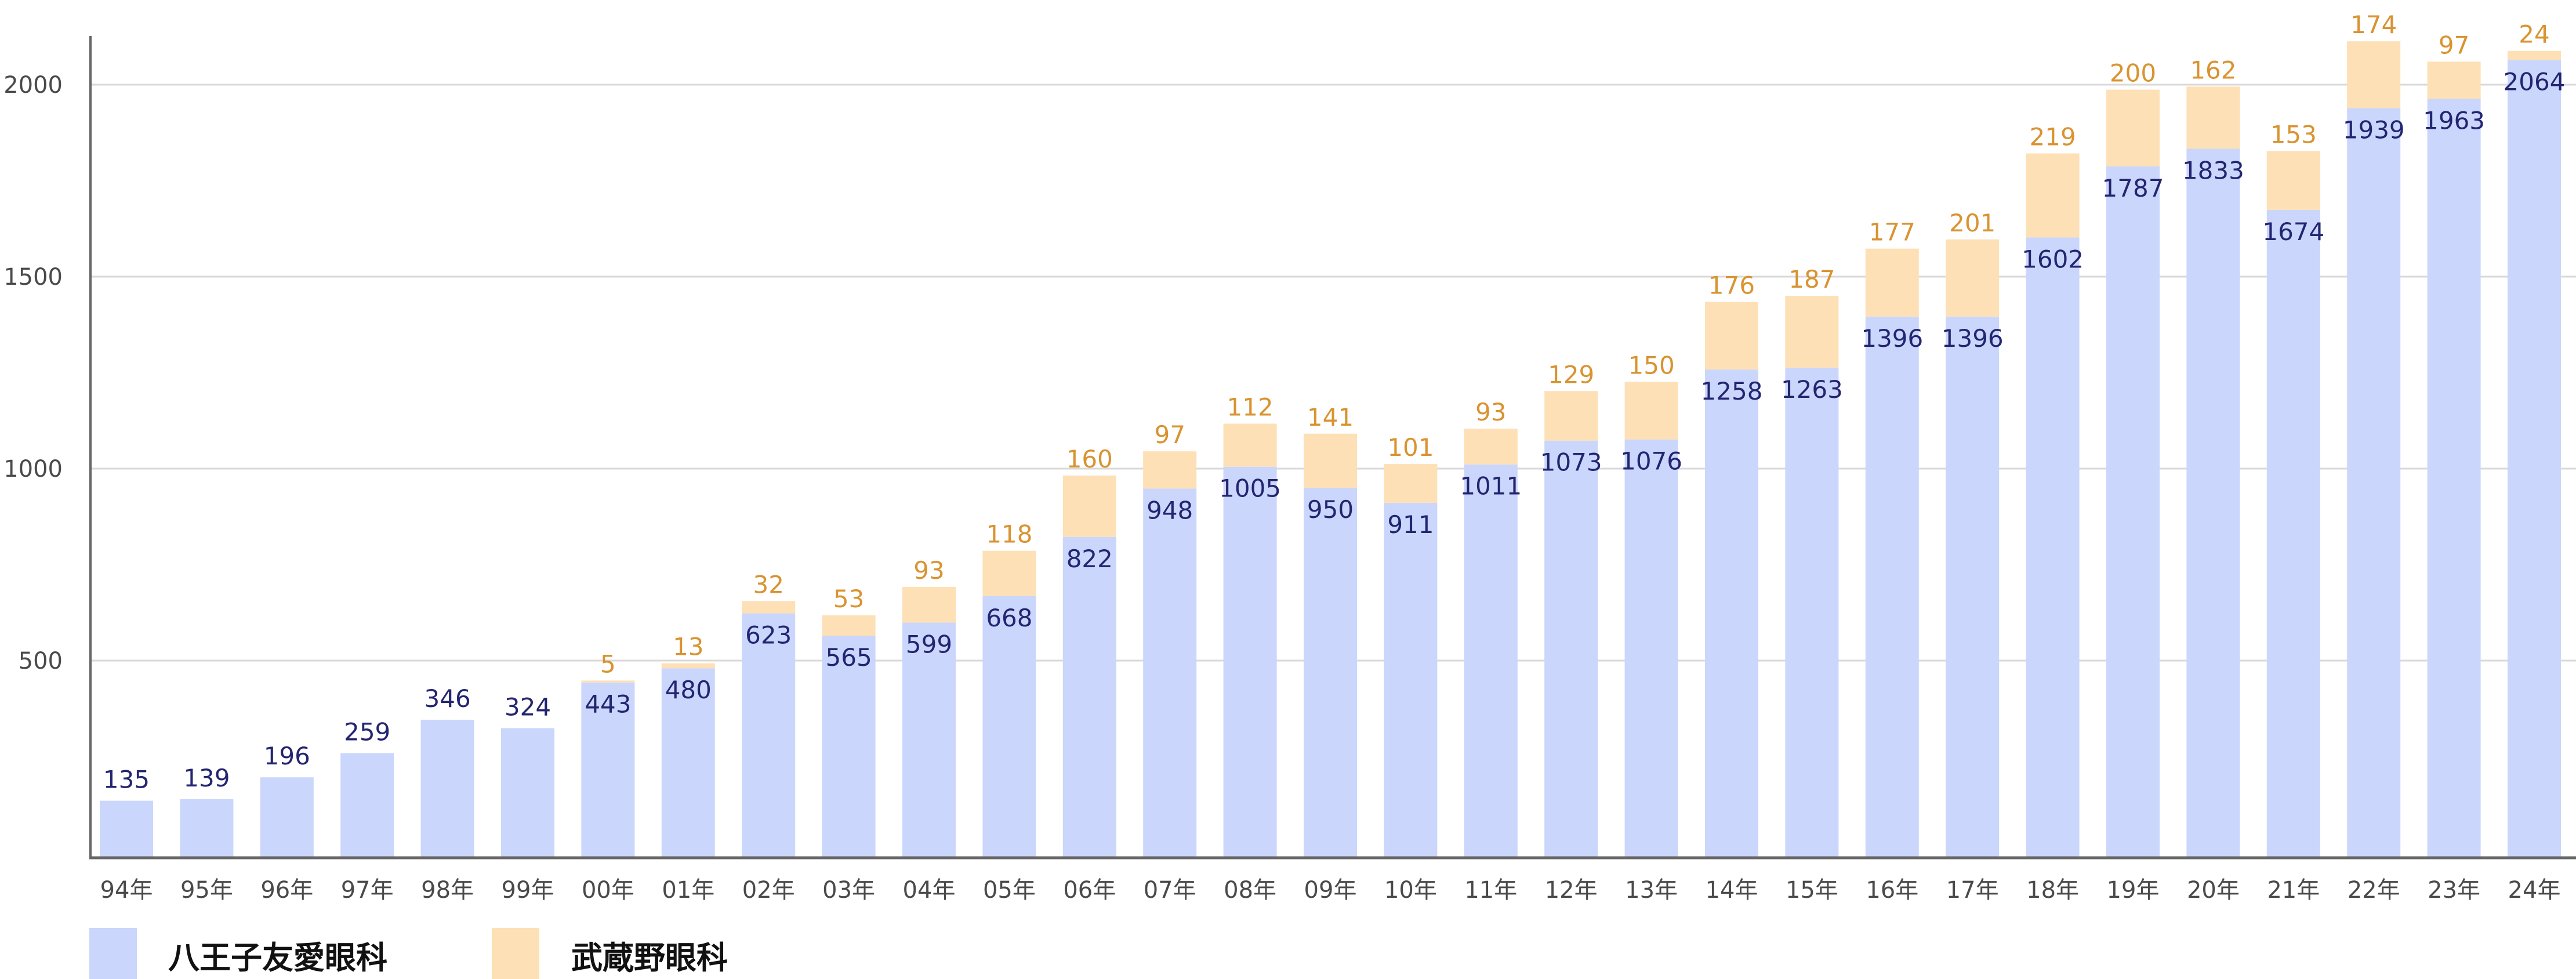 Image resolution: width=2576 pixels, height=979 pixels. Describe the element at coordinates (1651, 462) in the screenshot. I see `value-label-hachioji: 1076` at that location.